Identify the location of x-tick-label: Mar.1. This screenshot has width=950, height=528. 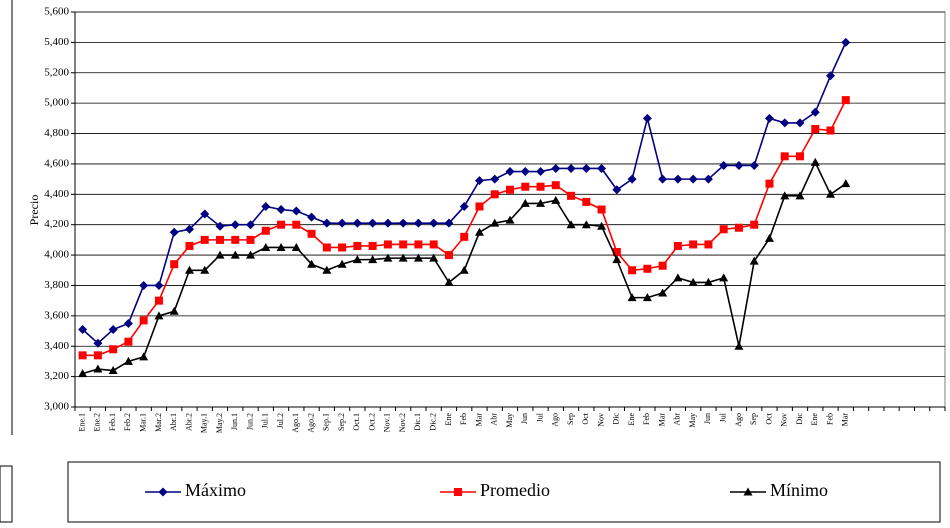
(143, 422).